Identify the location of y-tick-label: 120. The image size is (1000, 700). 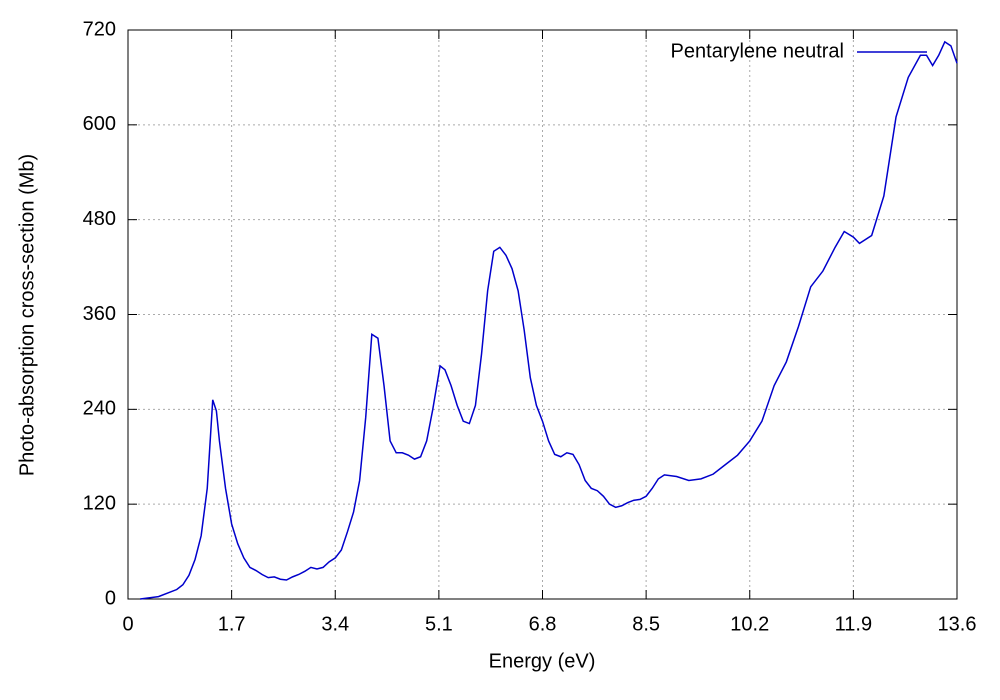
(99, 503).